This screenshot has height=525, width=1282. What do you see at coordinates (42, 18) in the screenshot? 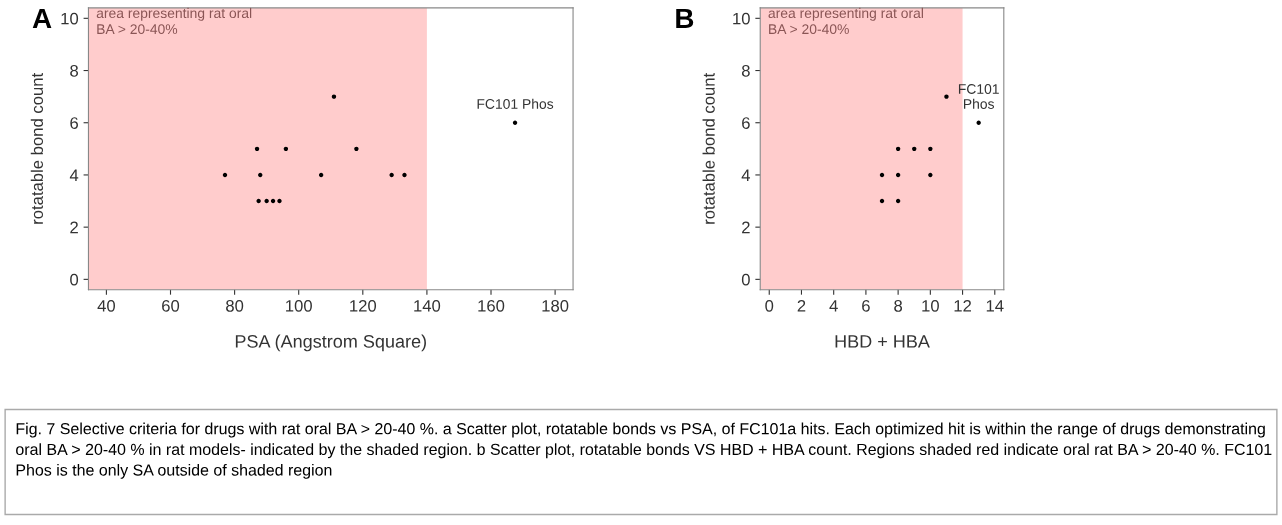
I see `chart-title: A` at bounding box center [42, 18].